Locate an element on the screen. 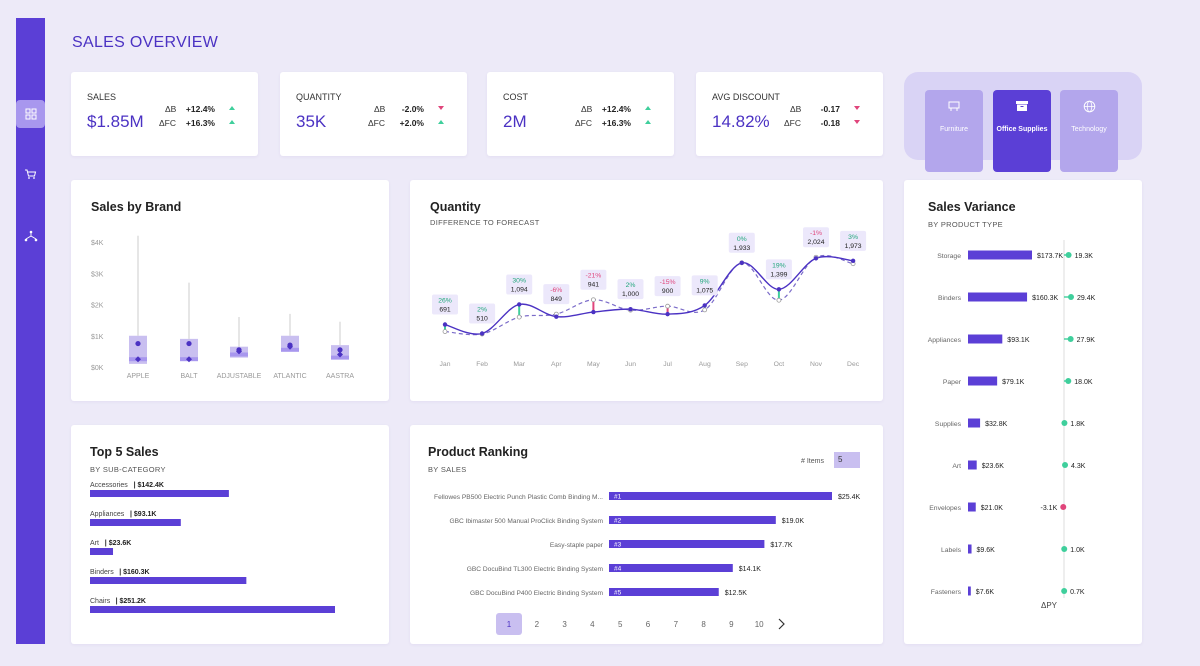 The image size is (1200, 666). x-tick-label: Mar is located at coordinates (519, 364).